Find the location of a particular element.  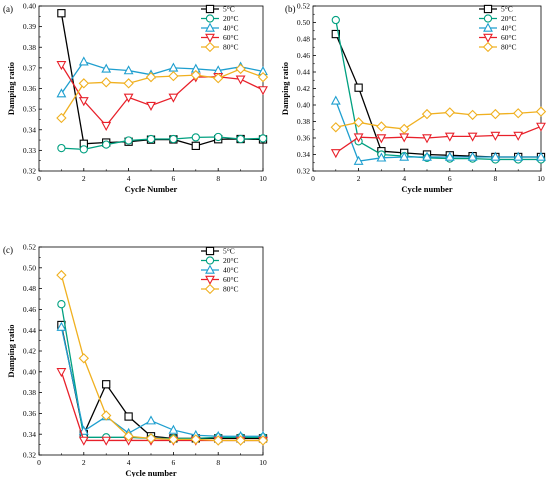

y-tick-label: 0.46 is located at coordinates (303, 55).